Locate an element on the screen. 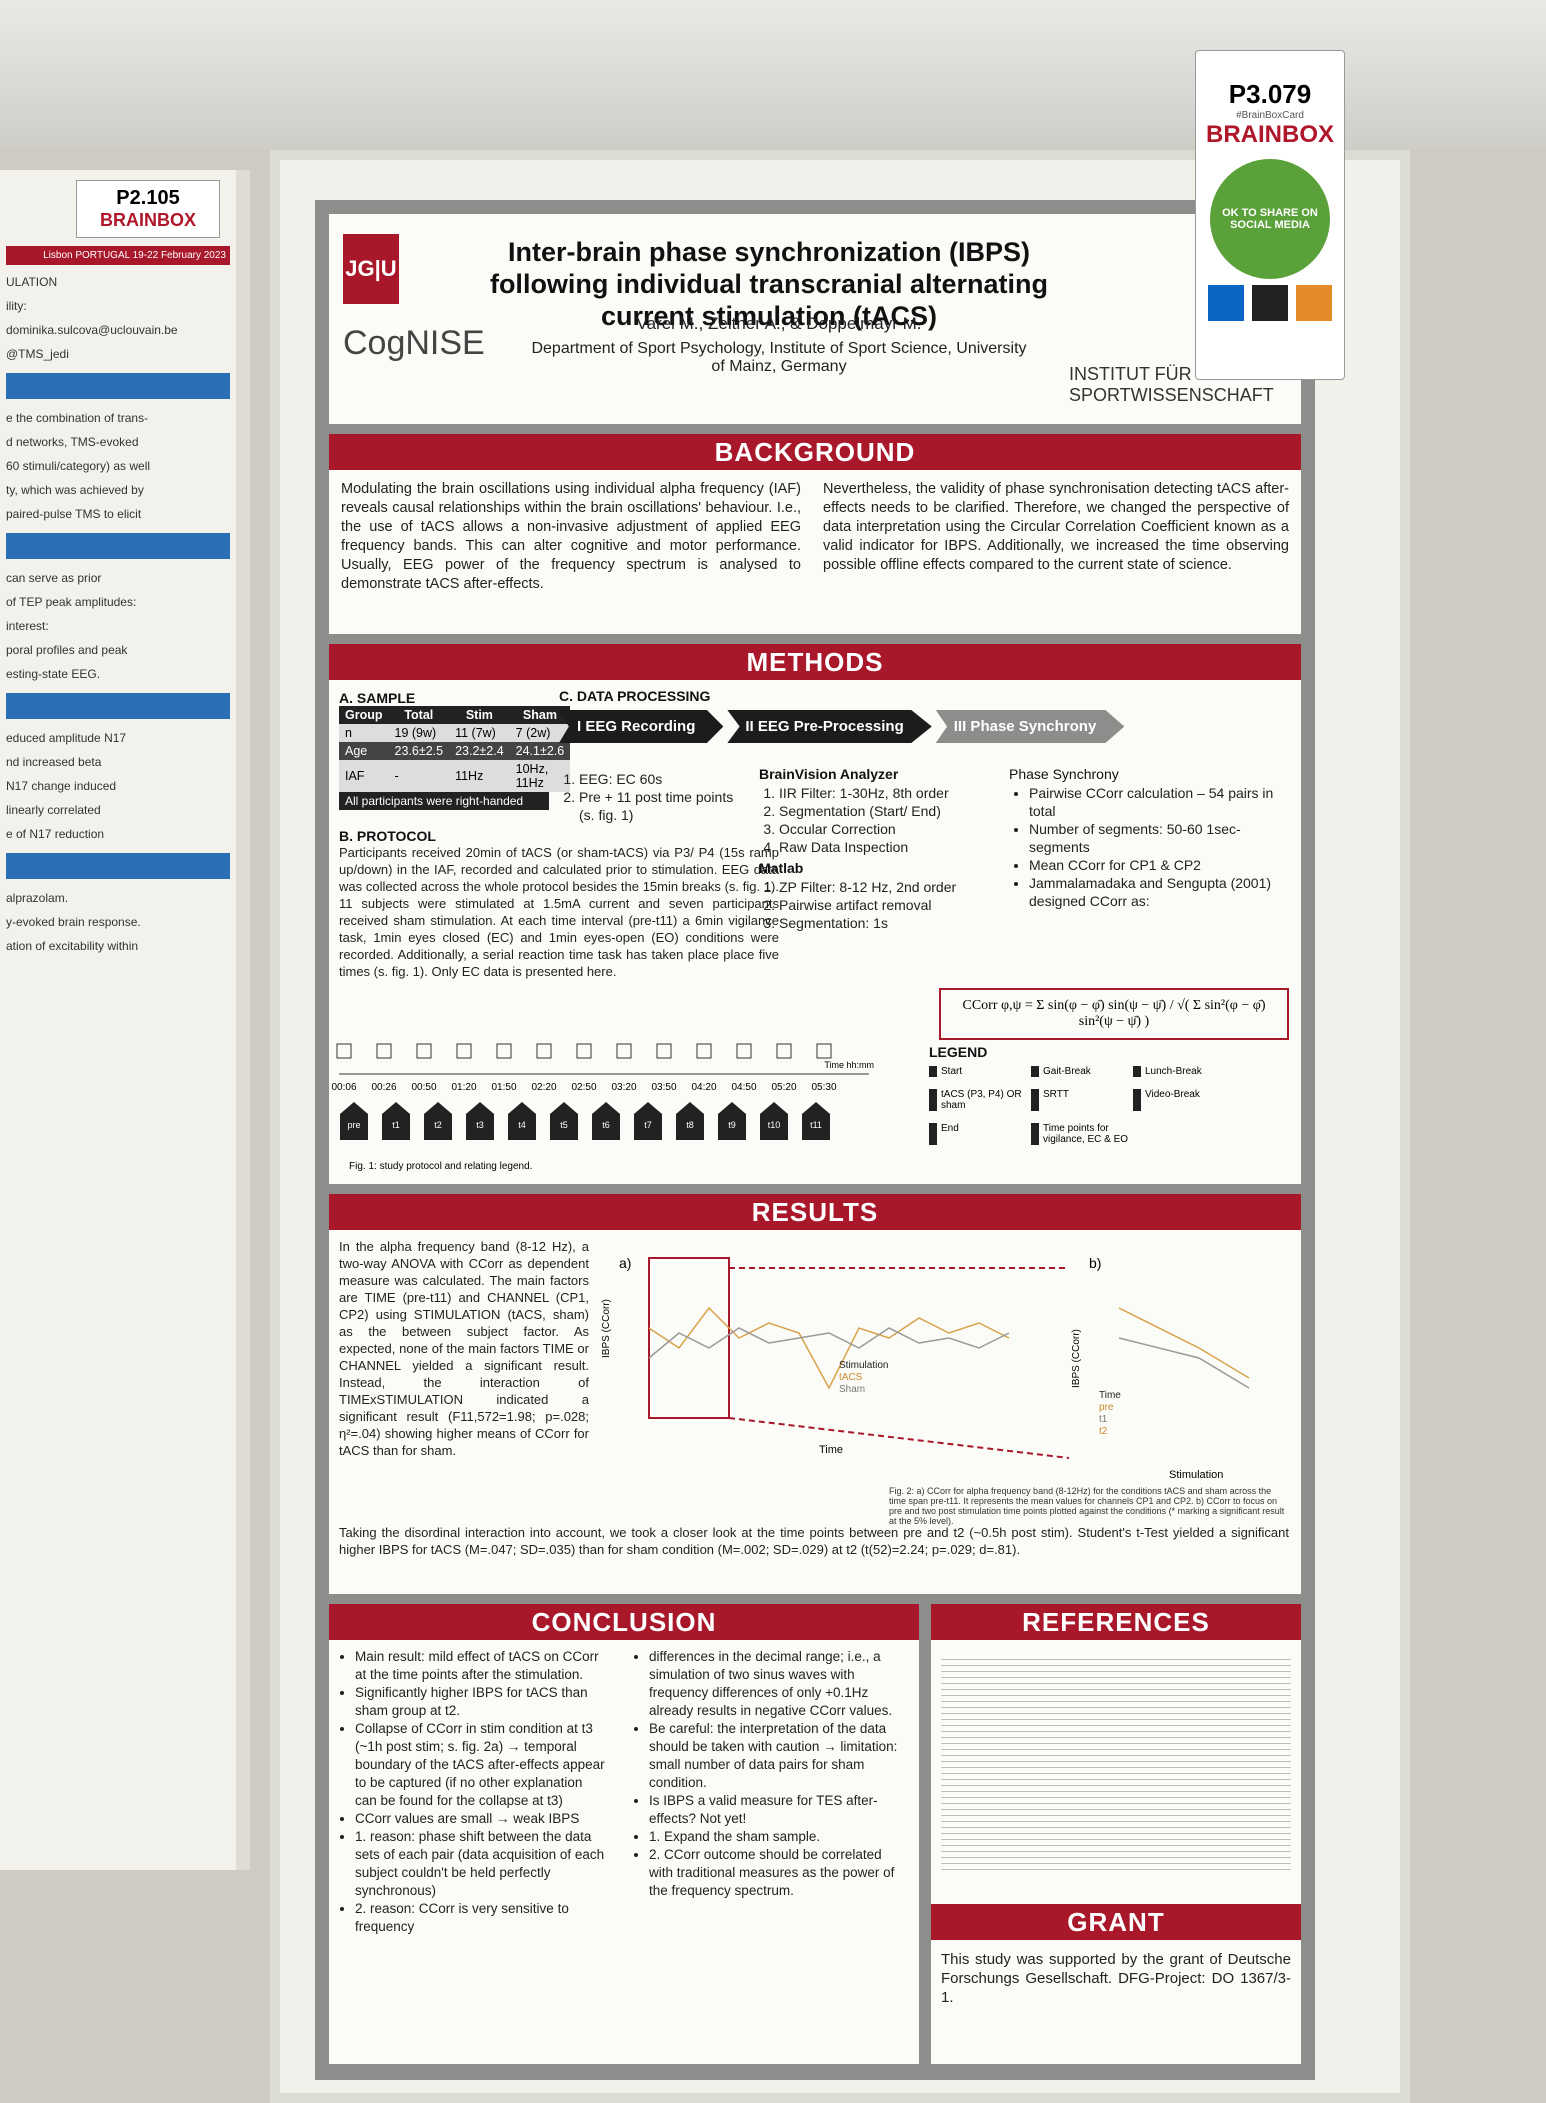 The height and width of the screenshot is (2103, 1546). neighbor-card: P2.105 BRAINBOX is located at coordinates (148, 209).